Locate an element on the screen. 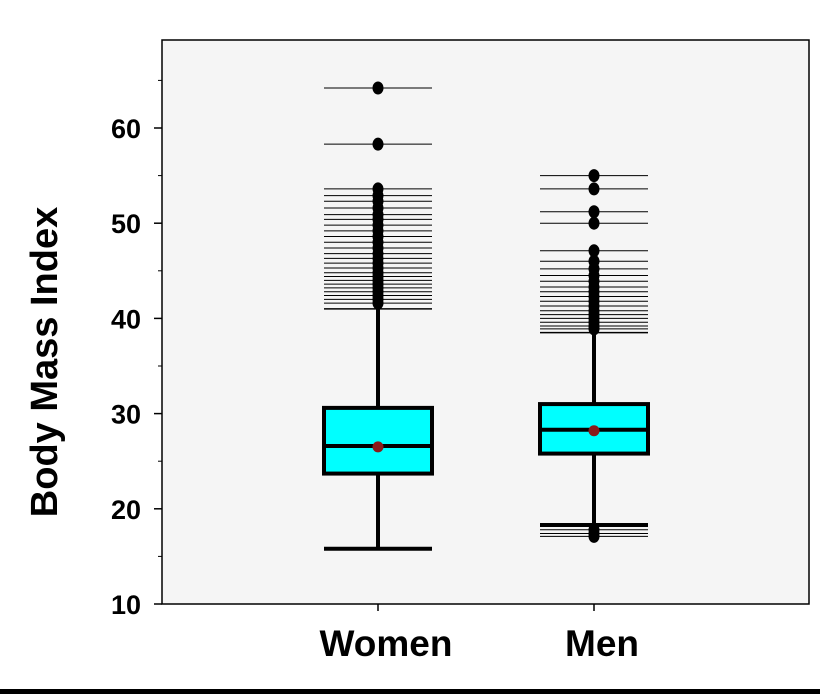  y-tick-label: 60 is located at coordinates (126, 129).